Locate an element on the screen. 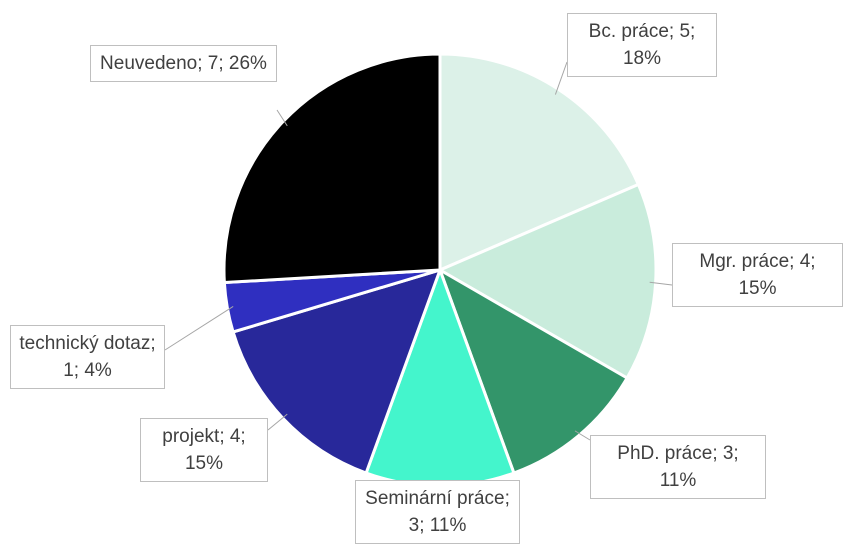 The height and width of the screenshot is (546, 844). data-label: Bc. práce; 5; 18% is located at coordinates (642, 45).